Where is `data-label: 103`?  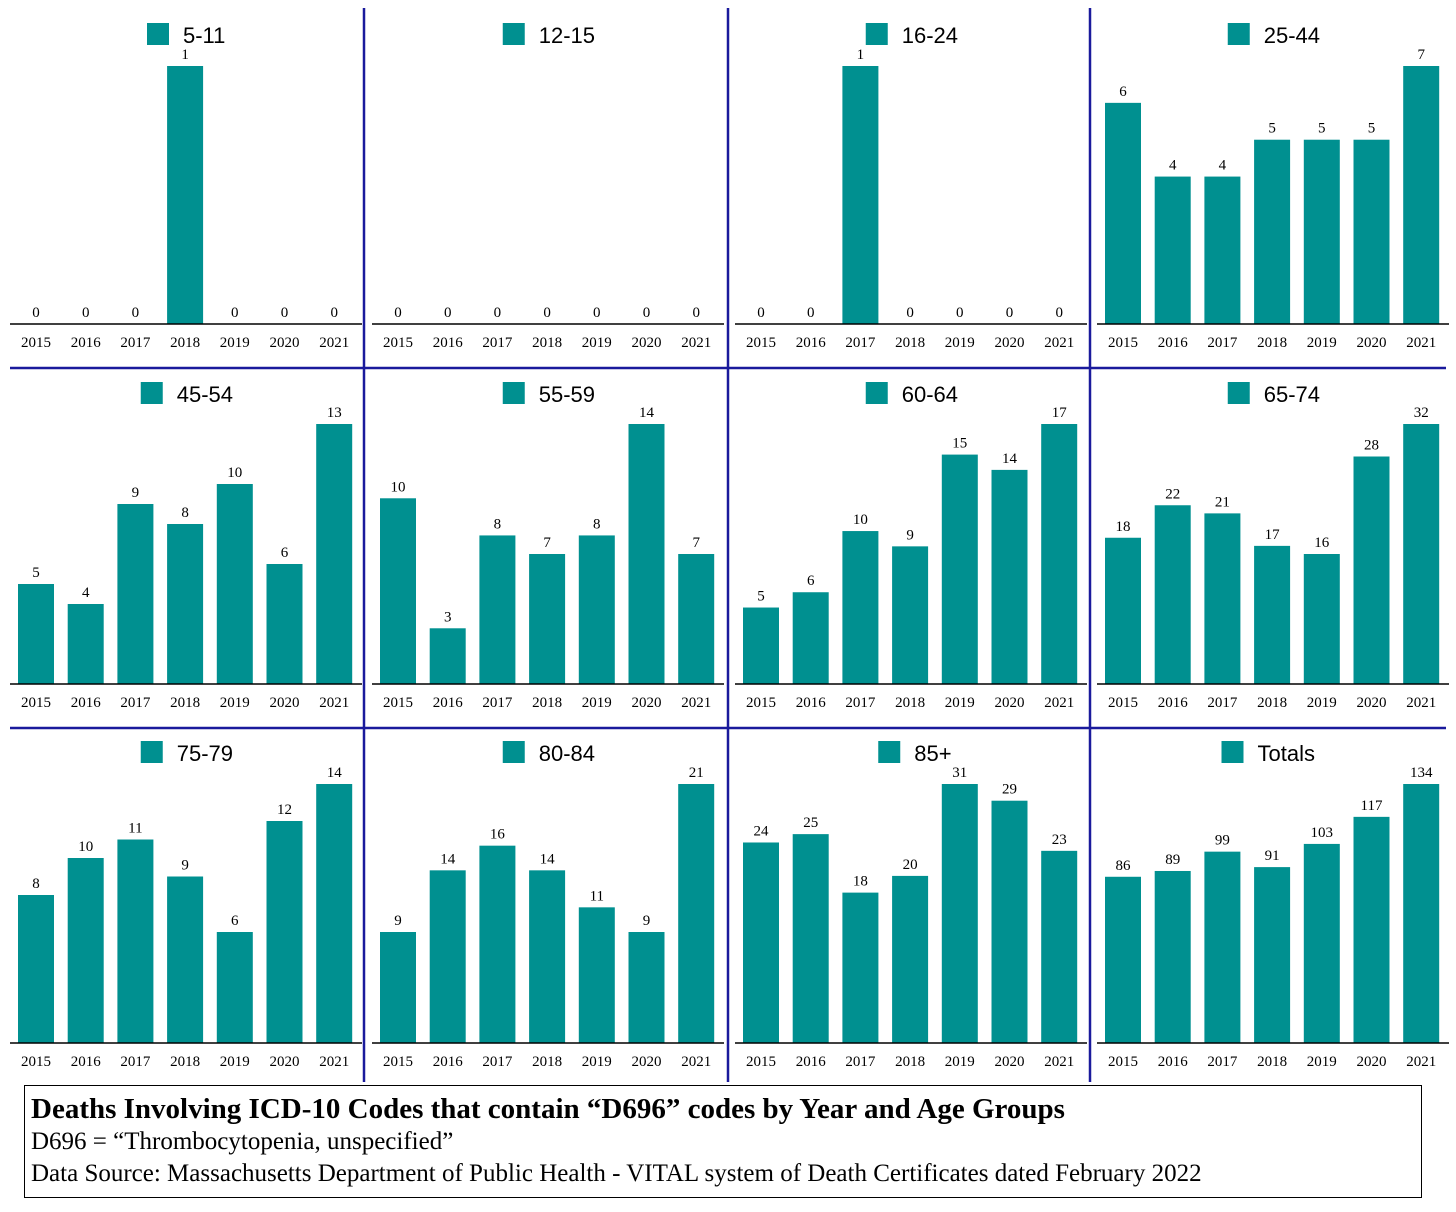
data-label: 103 is located at coordinates (1322, 833).